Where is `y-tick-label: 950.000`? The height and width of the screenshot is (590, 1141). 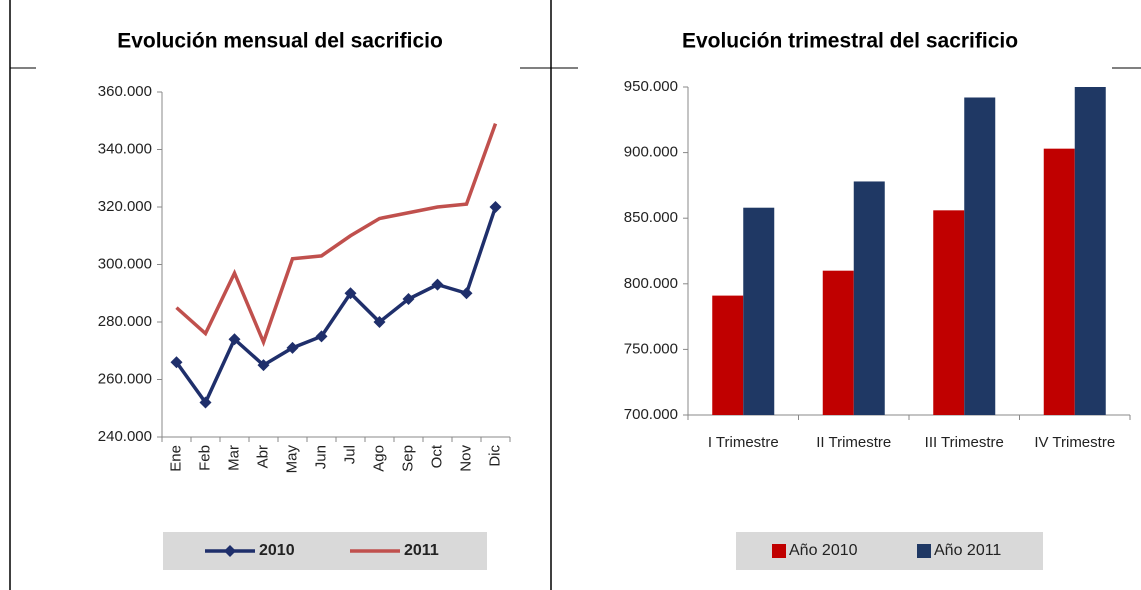 y-tick-label: 950.000 is located at coordinates (651, 86).